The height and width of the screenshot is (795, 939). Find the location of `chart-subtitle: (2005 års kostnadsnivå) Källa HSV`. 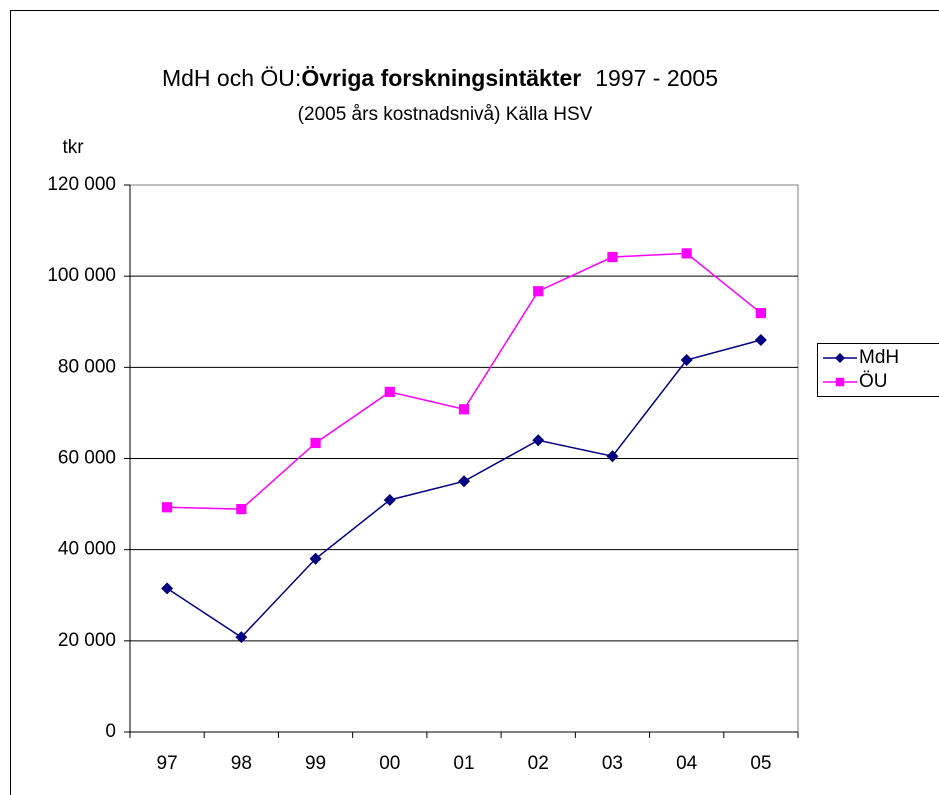

chart-subtitle: (2005 års kostnadsnivå) Källa HSV is located at coordinates (445, 114).